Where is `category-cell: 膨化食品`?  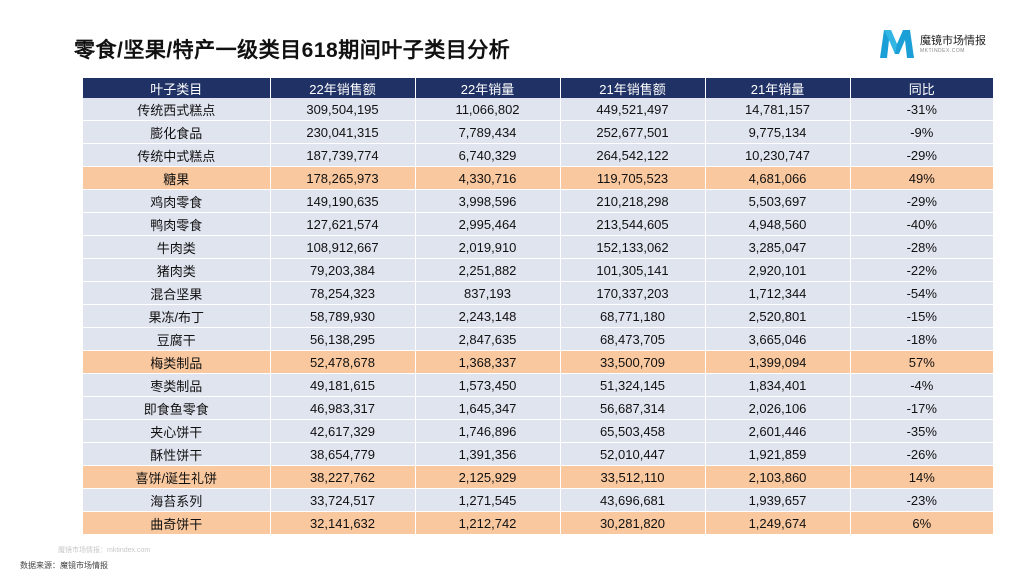
category-cell: 膨化食品 is located at coordinates (177, 132).